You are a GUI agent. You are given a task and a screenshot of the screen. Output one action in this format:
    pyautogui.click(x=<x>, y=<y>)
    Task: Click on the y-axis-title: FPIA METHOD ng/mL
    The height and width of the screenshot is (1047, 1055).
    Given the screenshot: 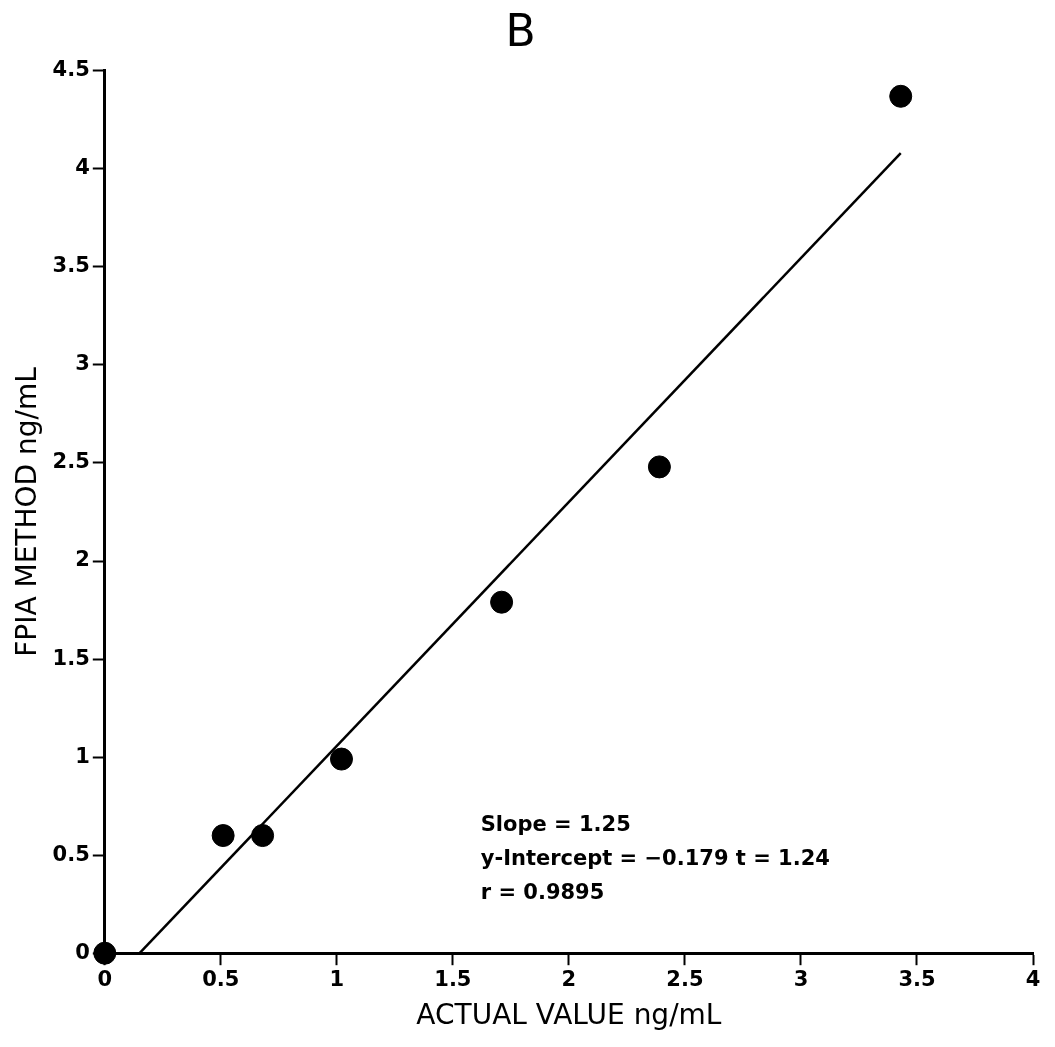 What is the action you would take?
    pyautogui.click(x=27, y=511)
    